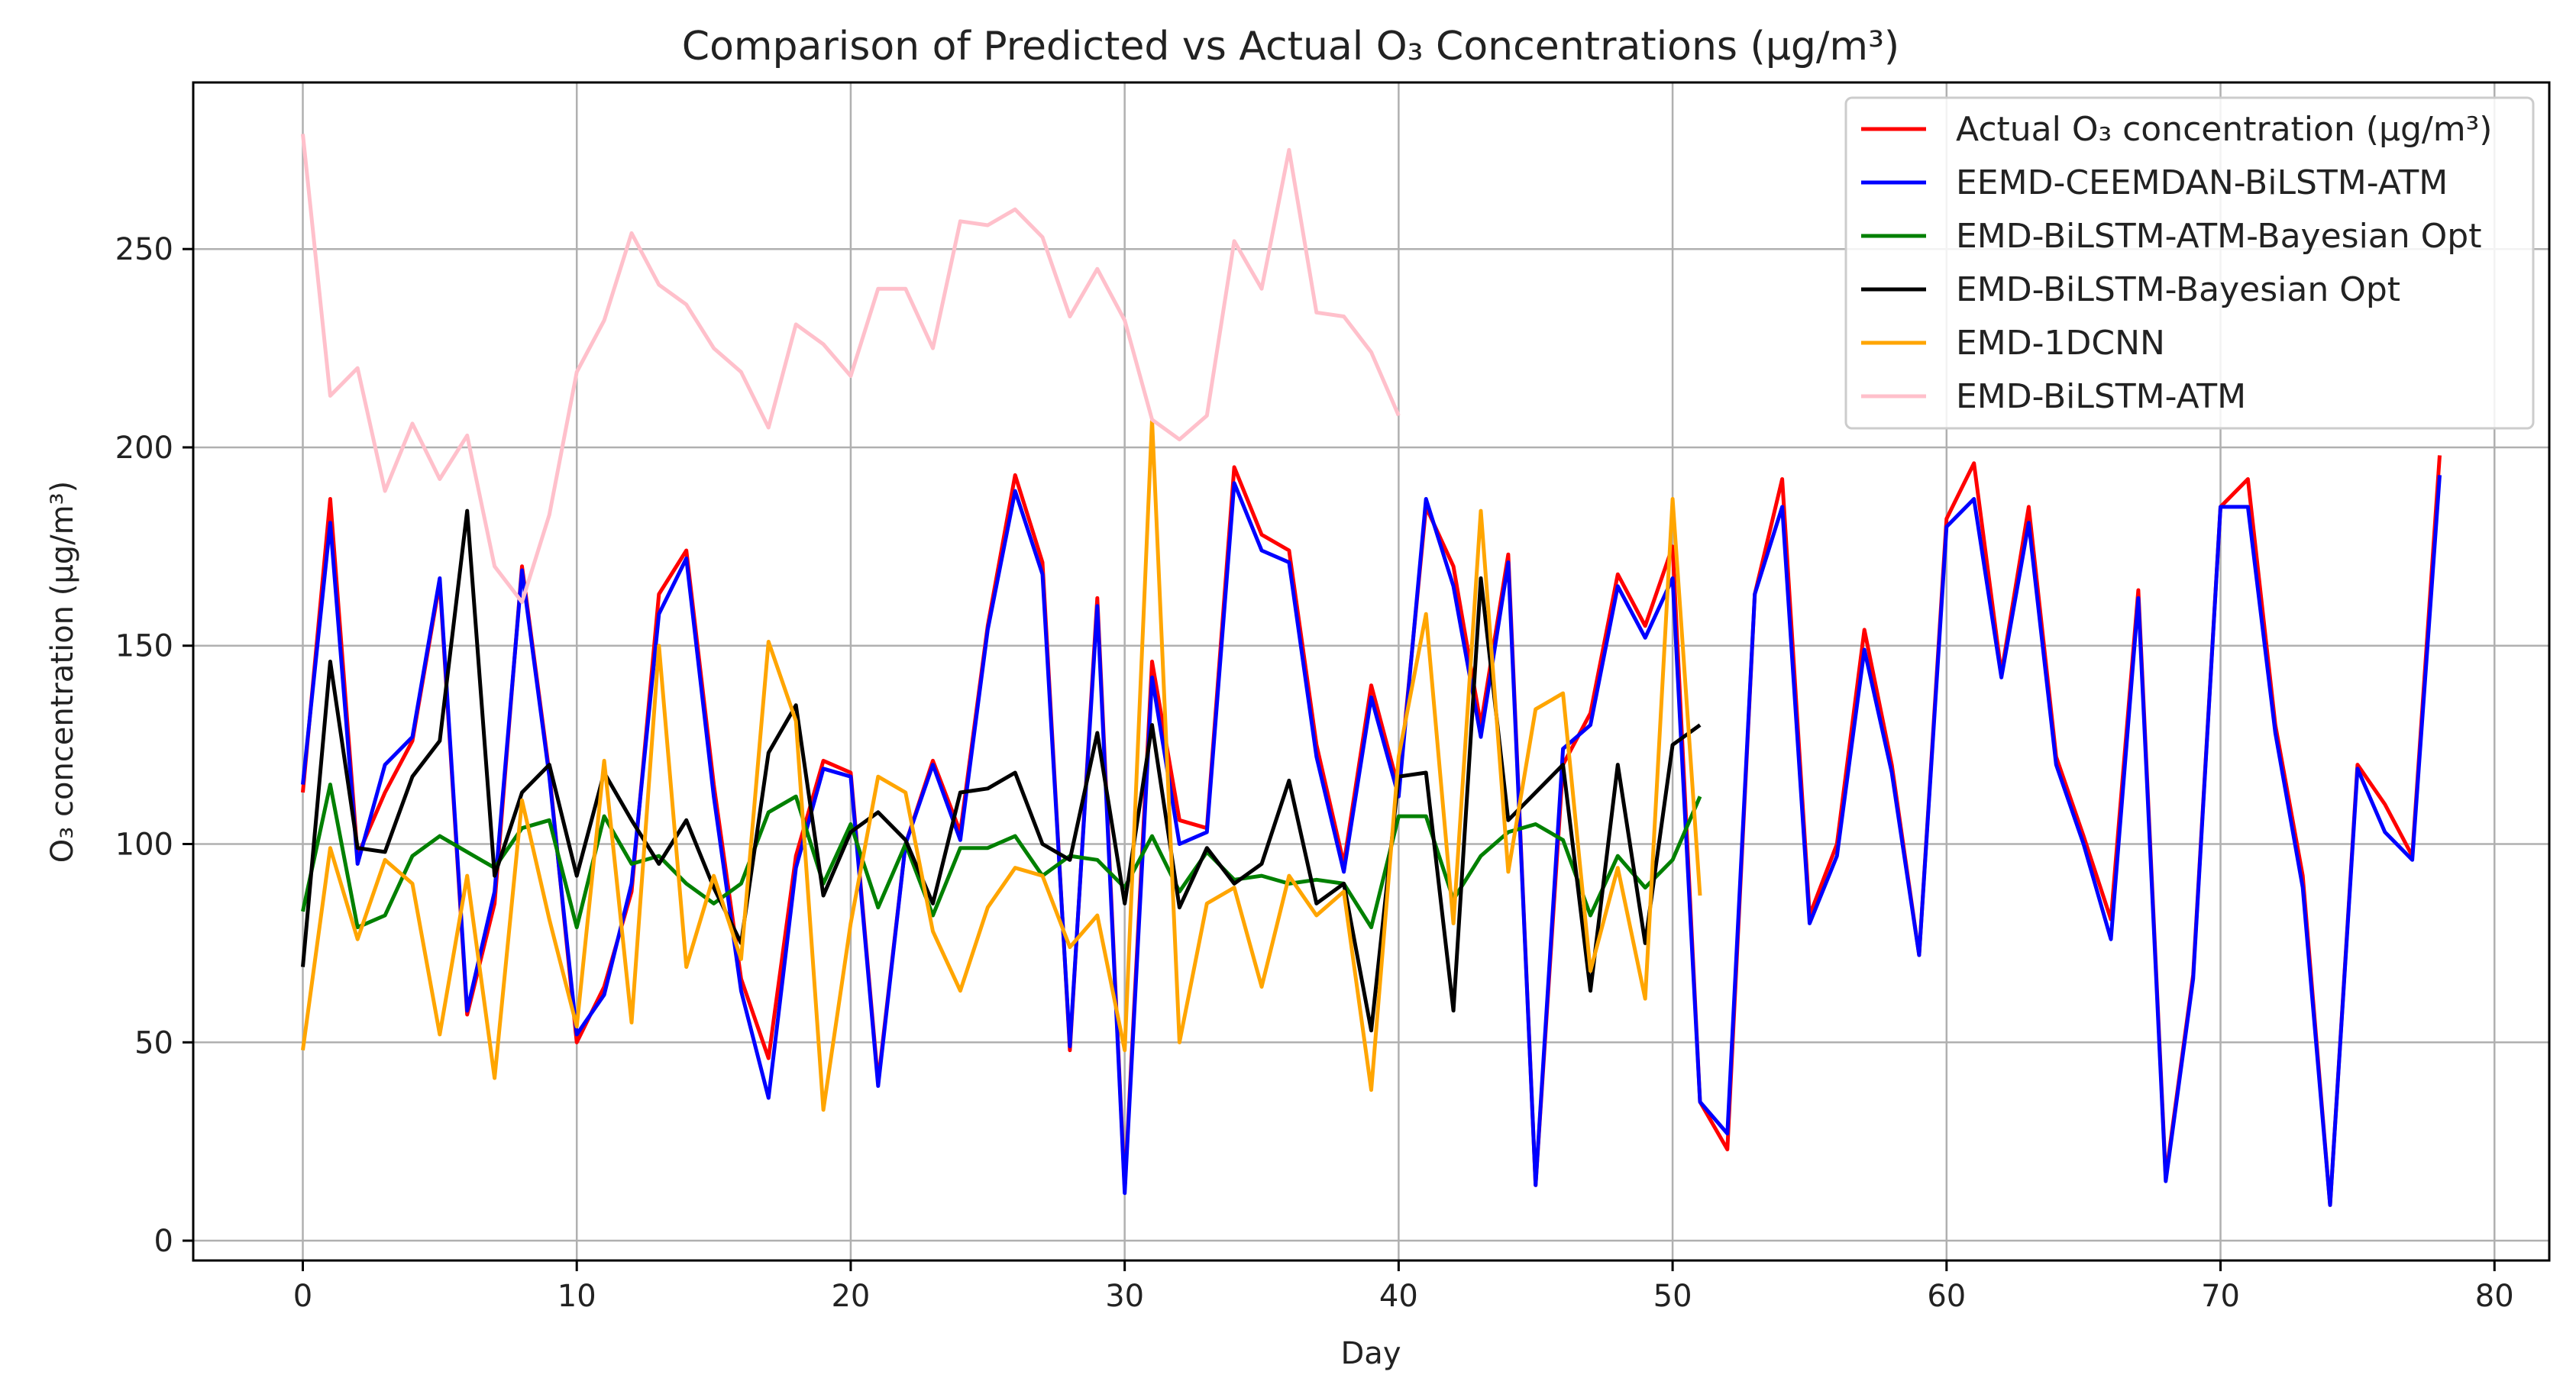  What do you see at coordinates (2060, 343) in the screenshot?
I see `legend-label: EMD-1DCNN` at bounding box center [2060, 343].